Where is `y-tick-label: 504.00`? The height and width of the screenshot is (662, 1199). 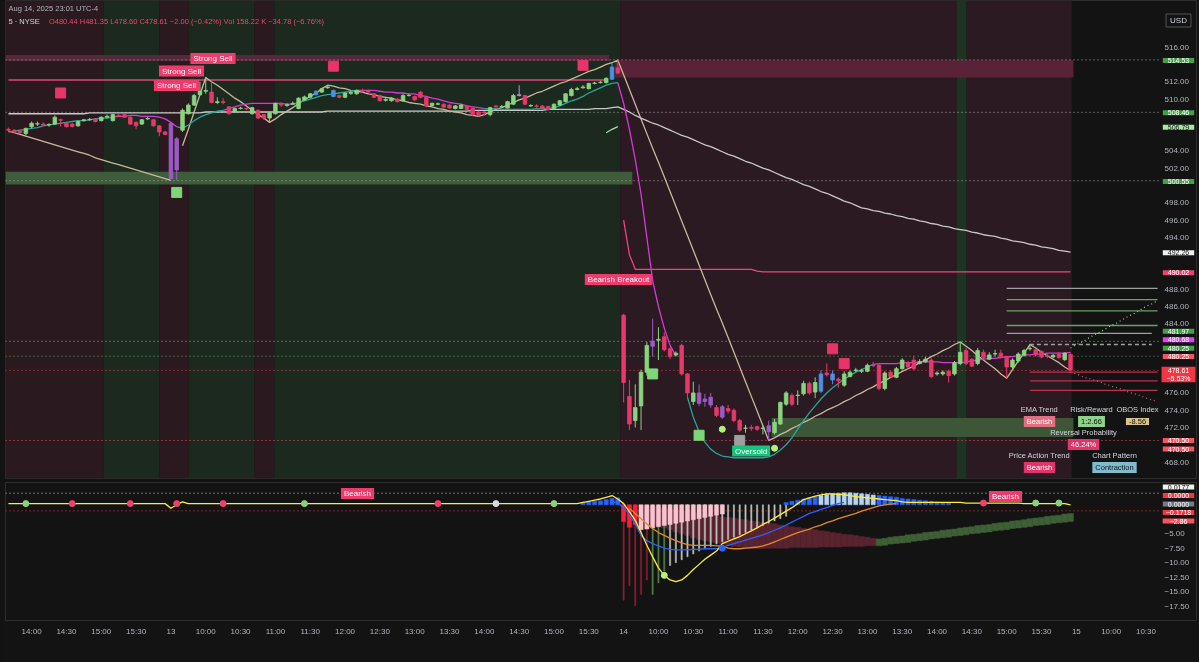
y-tick-label: 504.00 is located at coordinates (1177, 151).